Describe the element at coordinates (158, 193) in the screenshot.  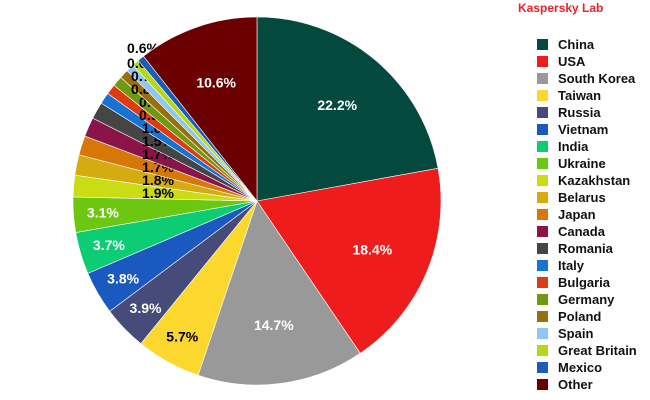
I see `data-label: 1.9%` at that location.